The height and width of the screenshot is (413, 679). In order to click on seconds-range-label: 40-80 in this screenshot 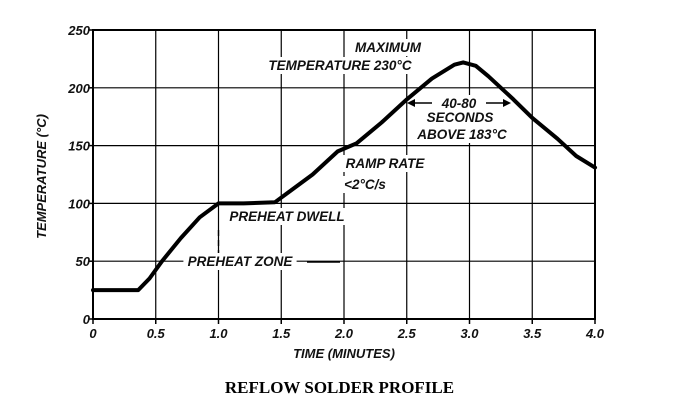, I will do `click(459, 103)`.